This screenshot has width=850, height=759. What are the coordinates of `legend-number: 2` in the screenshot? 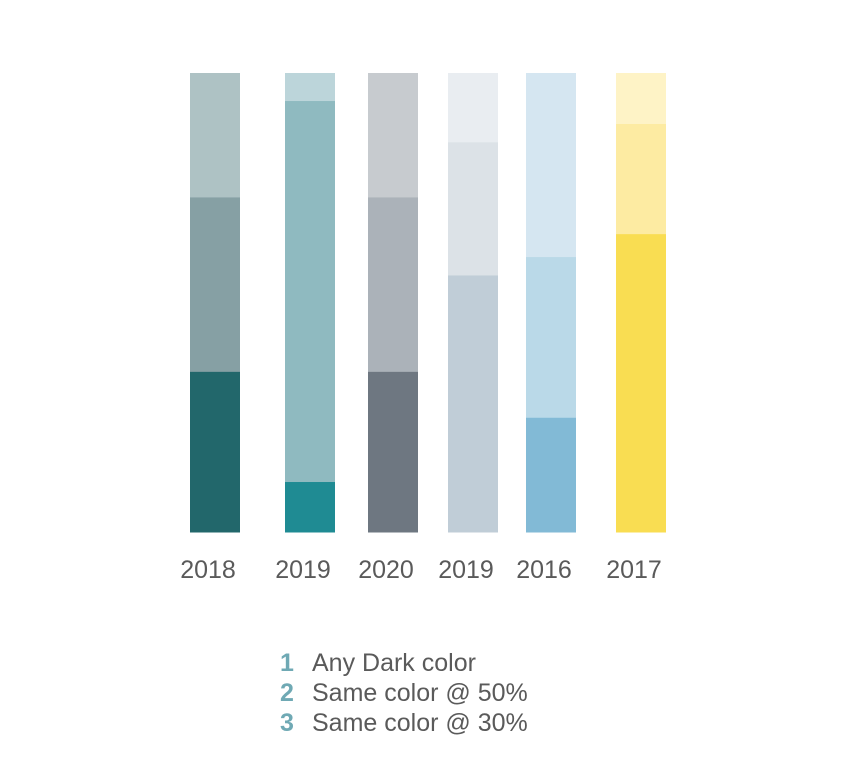 It's located at (287, 693).